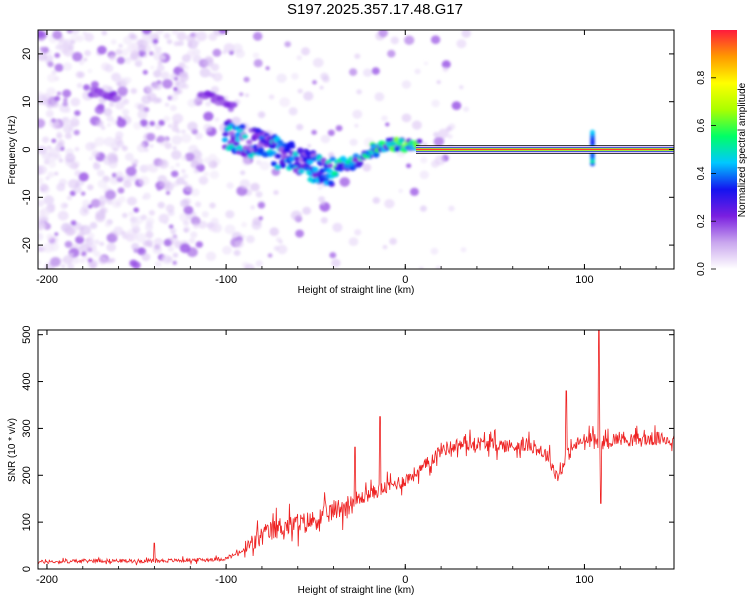 This screenshot has width=750, height=600. I want to click on y-tick-label: 400, so click(27, 381).